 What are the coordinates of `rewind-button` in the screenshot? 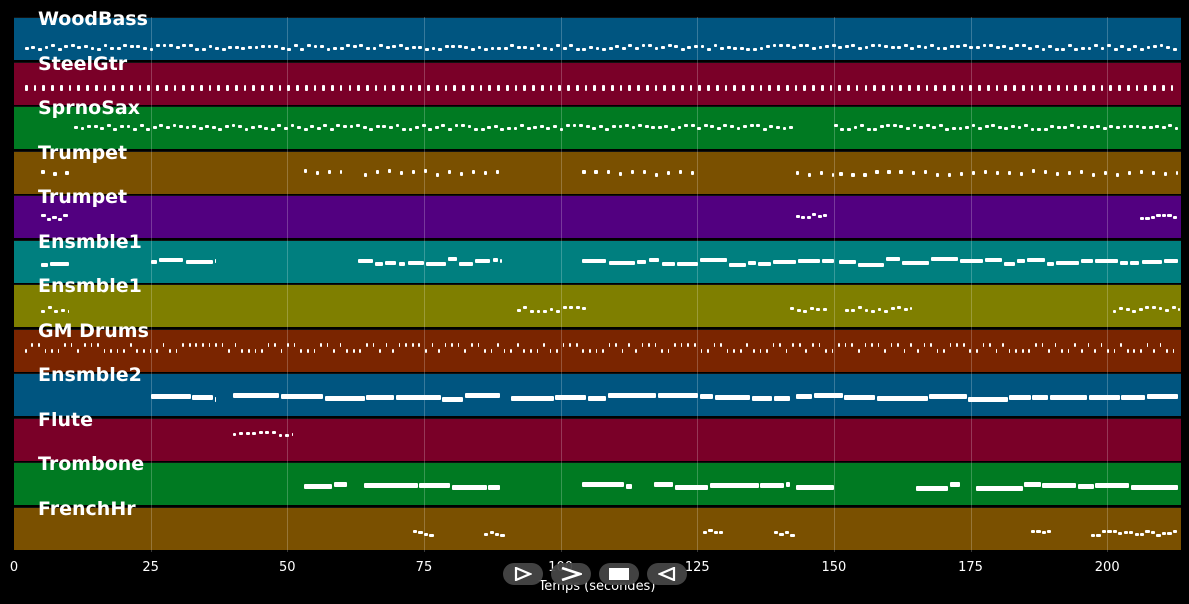 It's located at (667, 574).